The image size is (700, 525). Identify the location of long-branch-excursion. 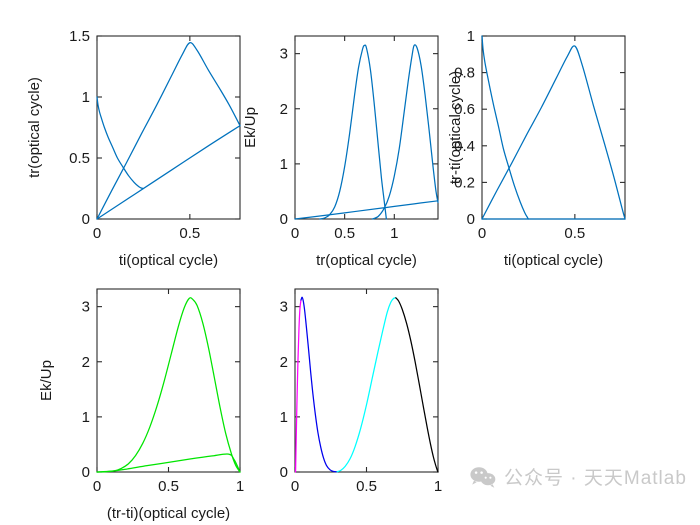
(553, 132).